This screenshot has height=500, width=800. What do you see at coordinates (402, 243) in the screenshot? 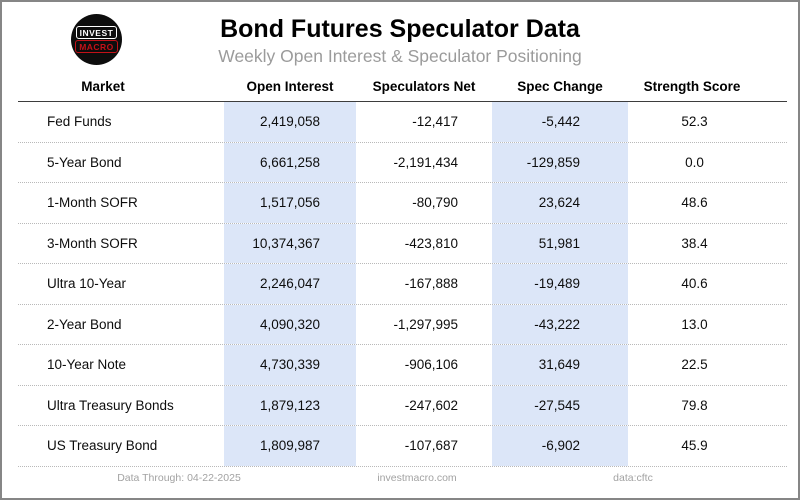
I see `table-row: 3-Month SOFR 10,374,367 -423,810 51,981 38.4` at bounding box center [402, 243].